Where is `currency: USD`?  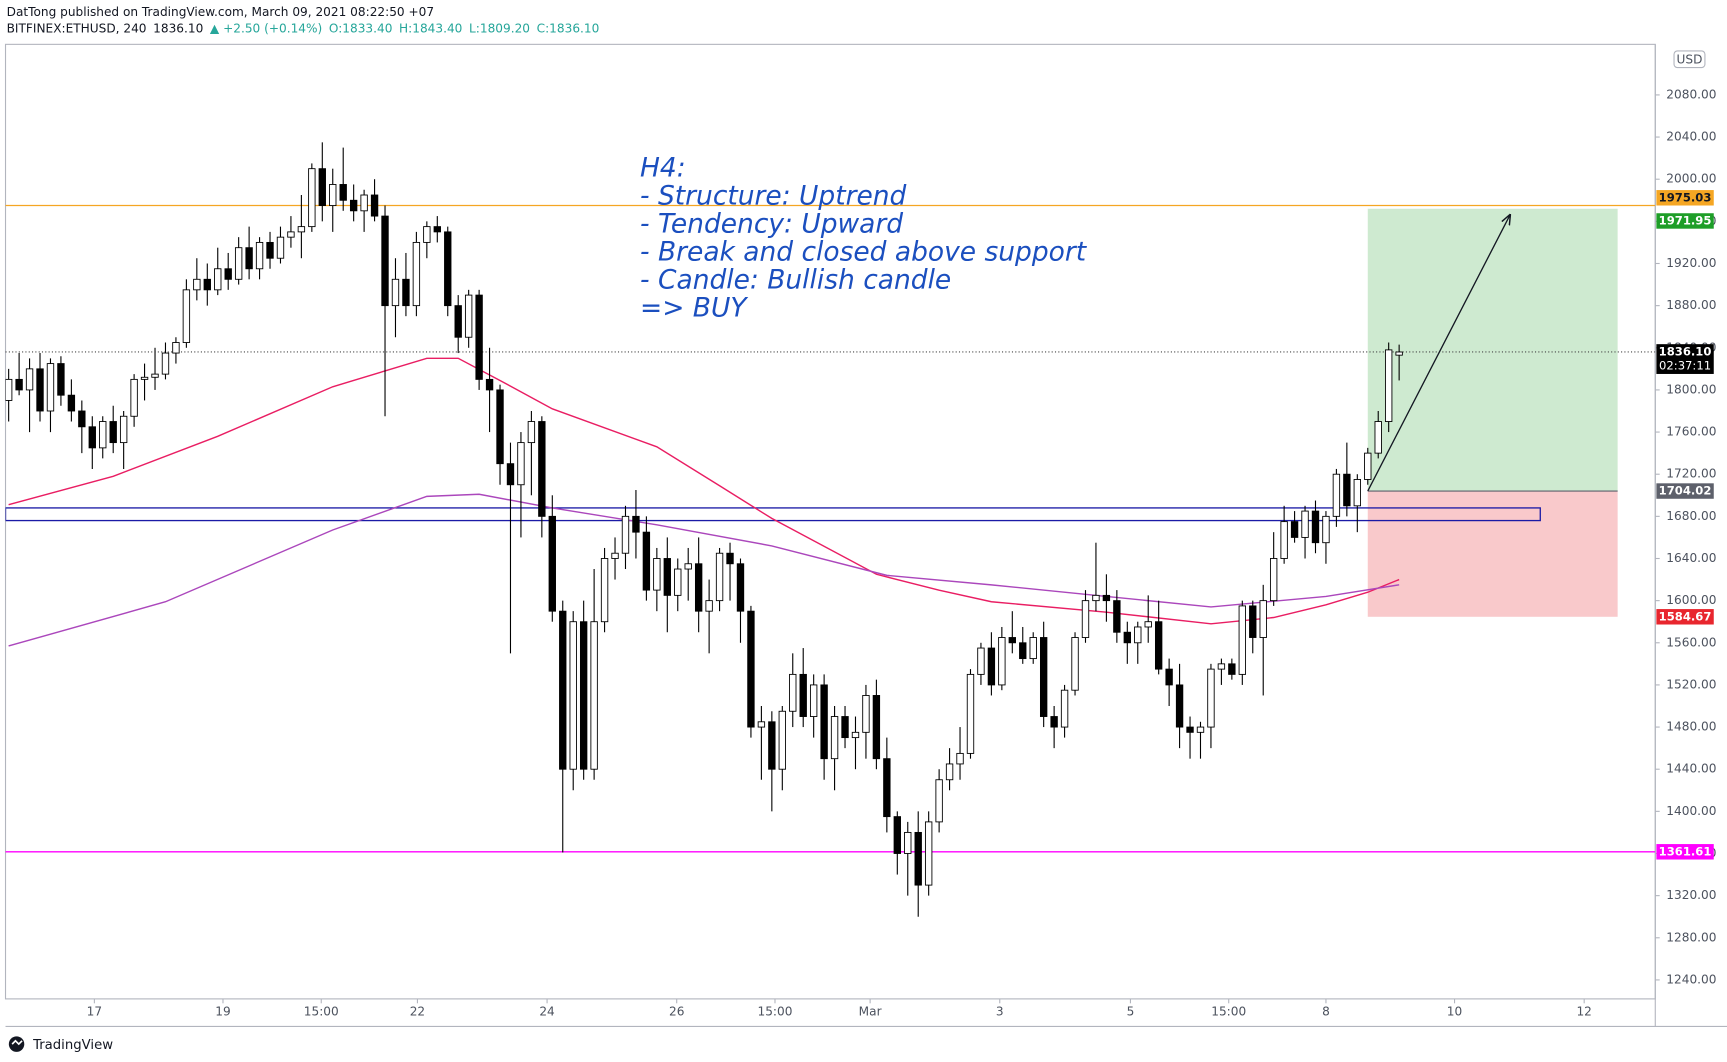
currency: USD is located at coordinates (1690, 59).